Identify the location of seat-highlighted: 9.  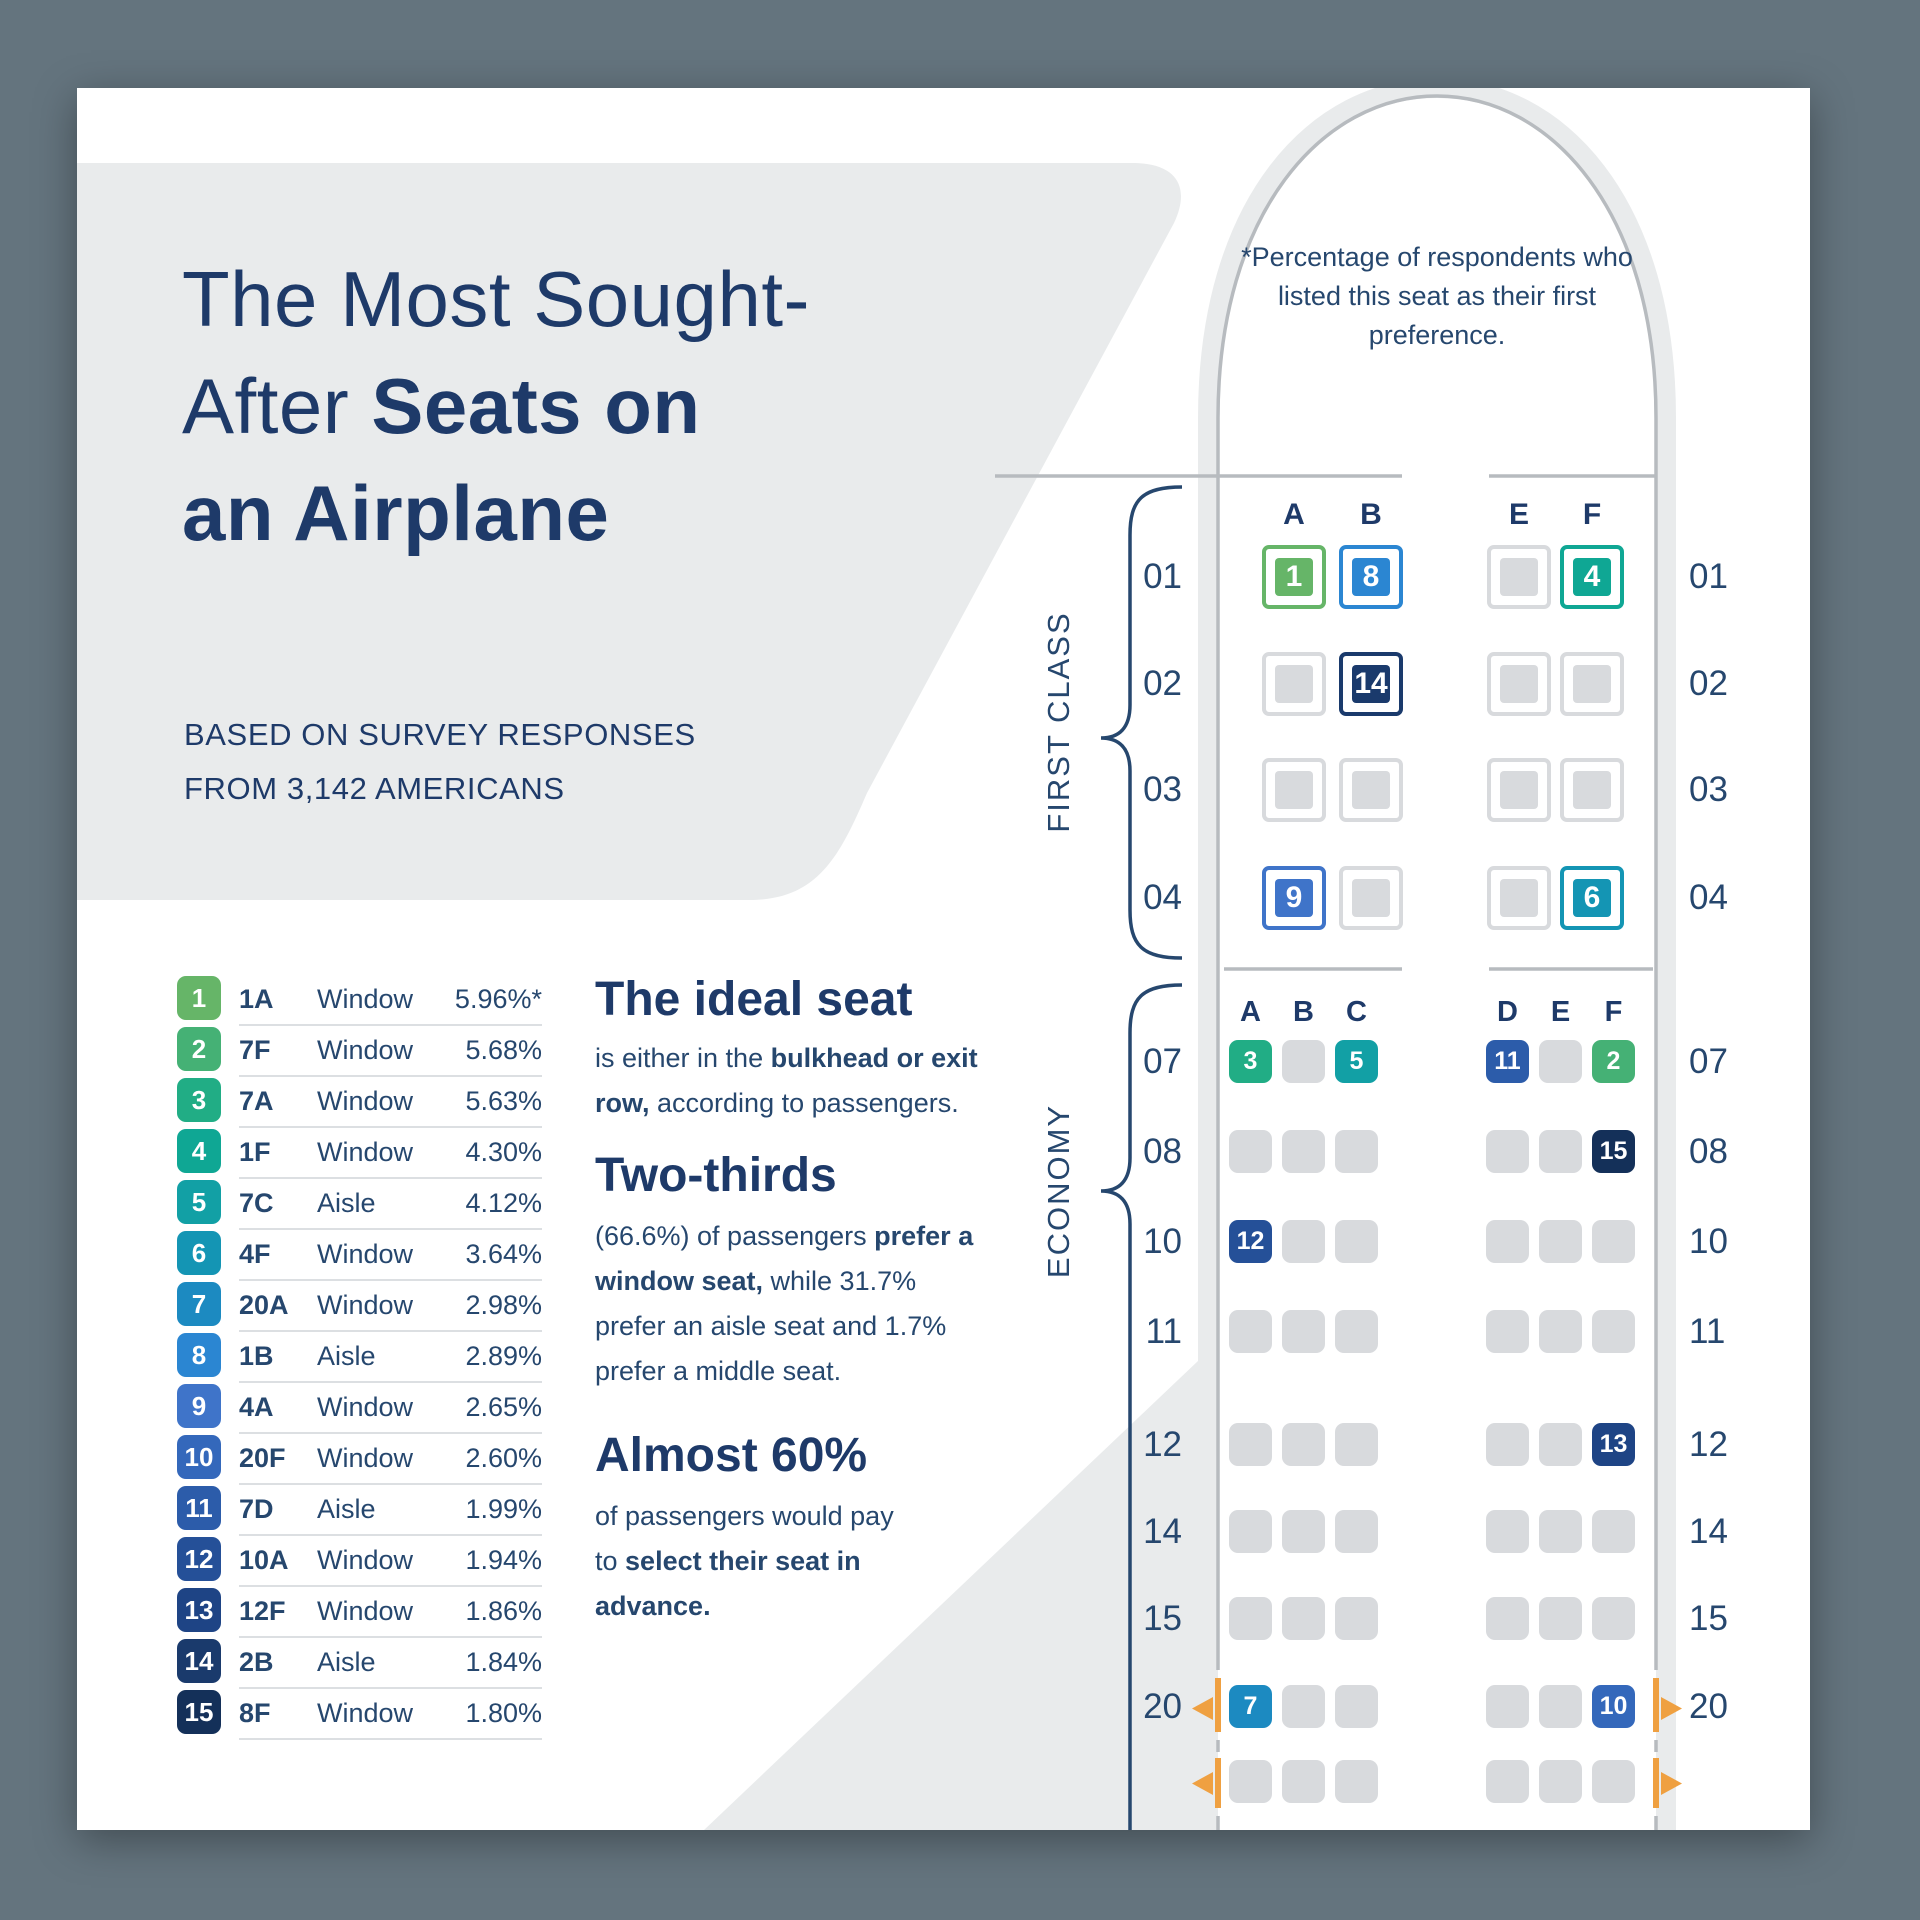
(1294, 898).